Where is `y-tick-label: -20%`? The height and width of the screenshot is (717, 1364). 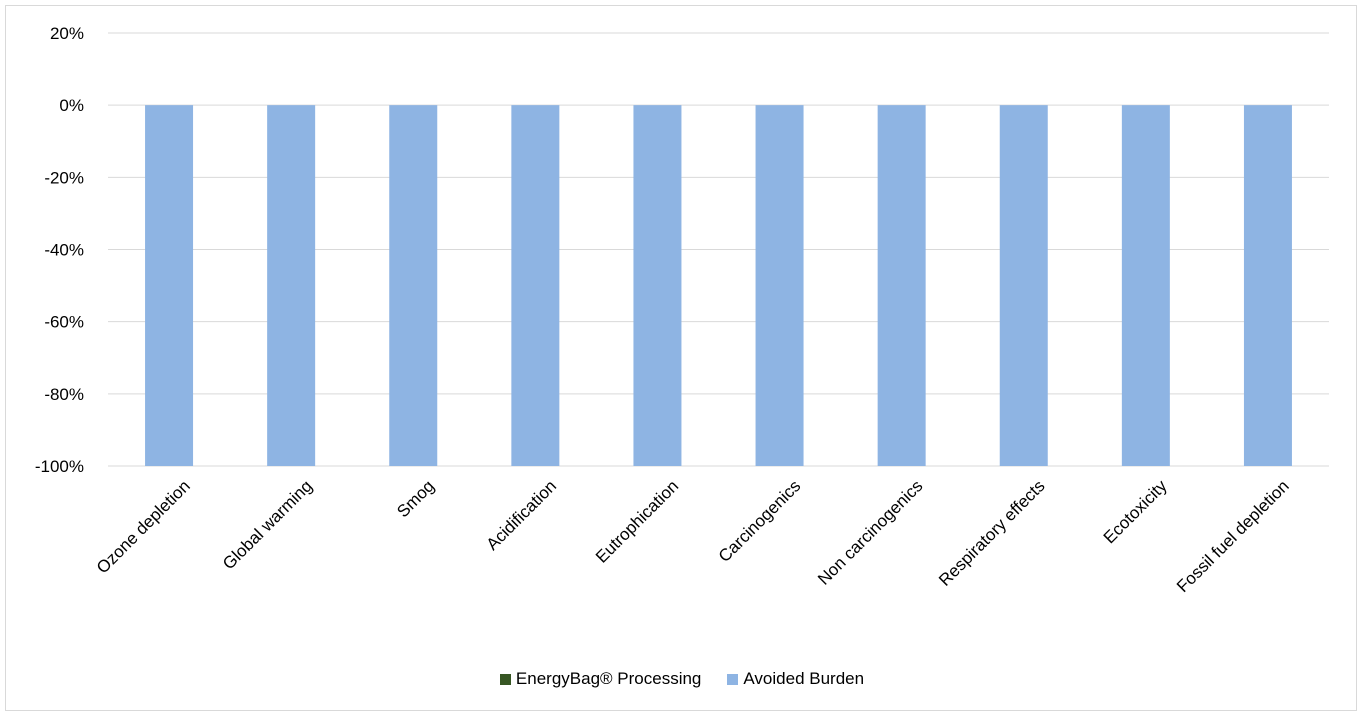 y-tick-label: -20% is located at coordinates (64, 177).